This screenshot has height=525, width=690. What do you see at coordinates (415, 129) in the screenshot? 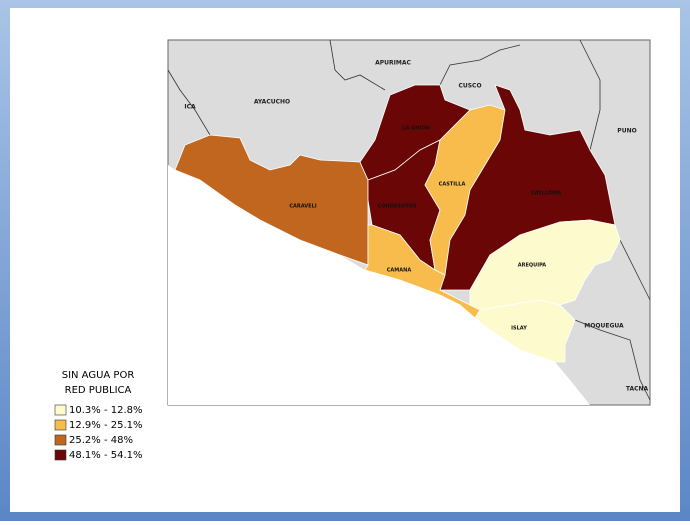
I see `province-label: LA UNION` at bounding box center [415, 129].